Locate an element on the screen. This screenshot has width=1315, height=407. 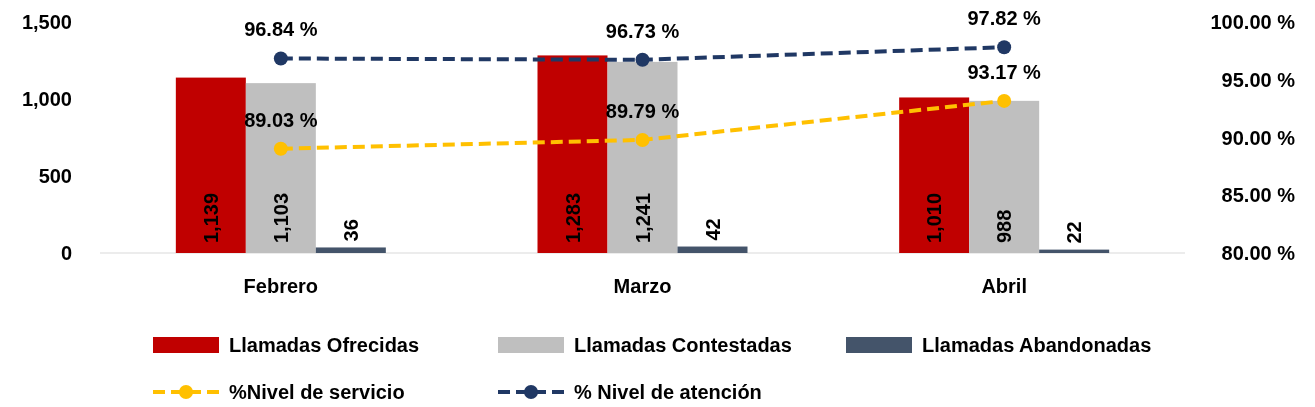
data-label: 93.17 % is located at coordinates (1004, 71).